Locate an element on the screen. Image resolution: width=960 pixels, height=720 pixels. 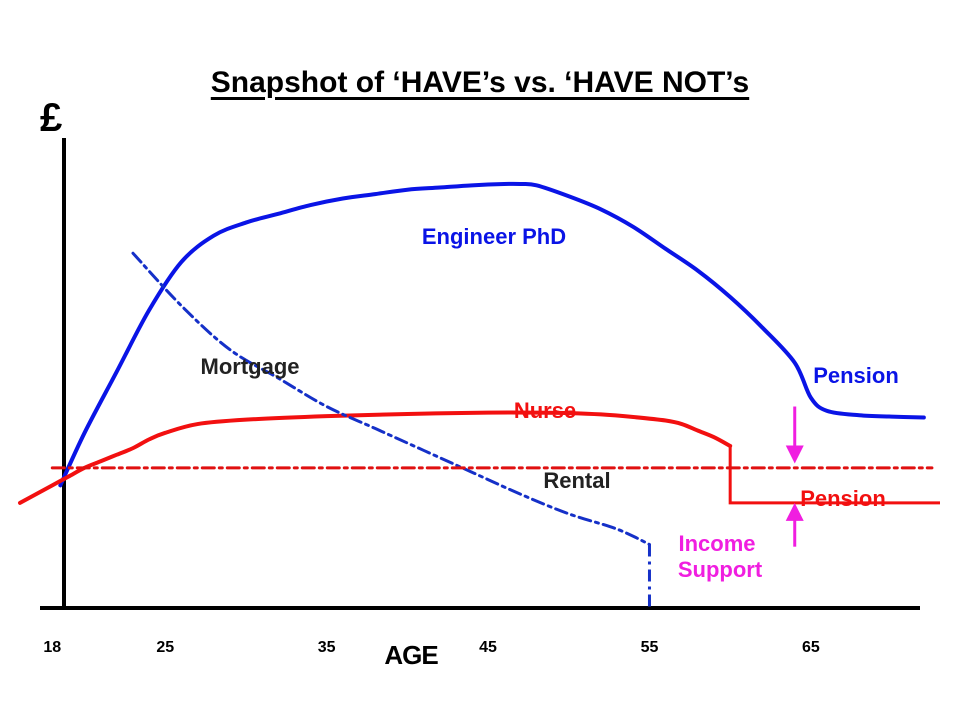
label-income: Income is located at coordinates (716, 543).